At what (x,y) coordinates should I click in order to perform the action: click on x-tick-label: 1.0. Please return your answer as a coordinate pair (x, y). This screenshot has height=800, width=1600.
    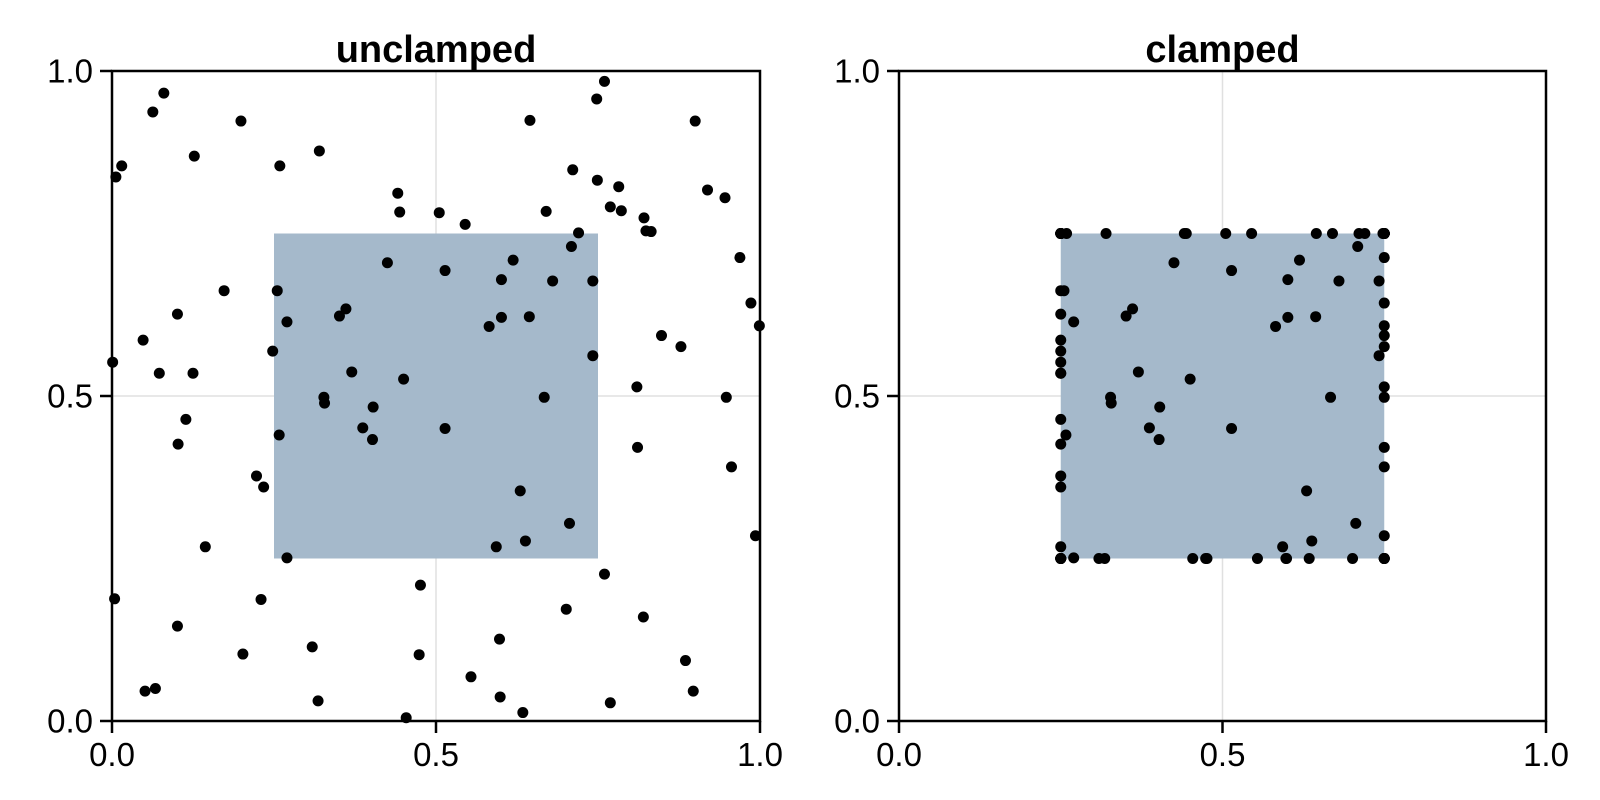
    Looking at the image, I should click on (1546, 754).